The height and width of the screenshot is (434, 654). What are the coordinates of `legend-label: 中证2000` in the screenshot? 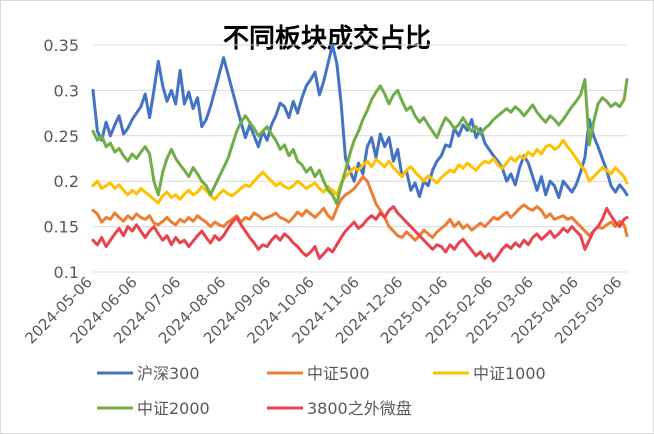 It's located at (173, 408).